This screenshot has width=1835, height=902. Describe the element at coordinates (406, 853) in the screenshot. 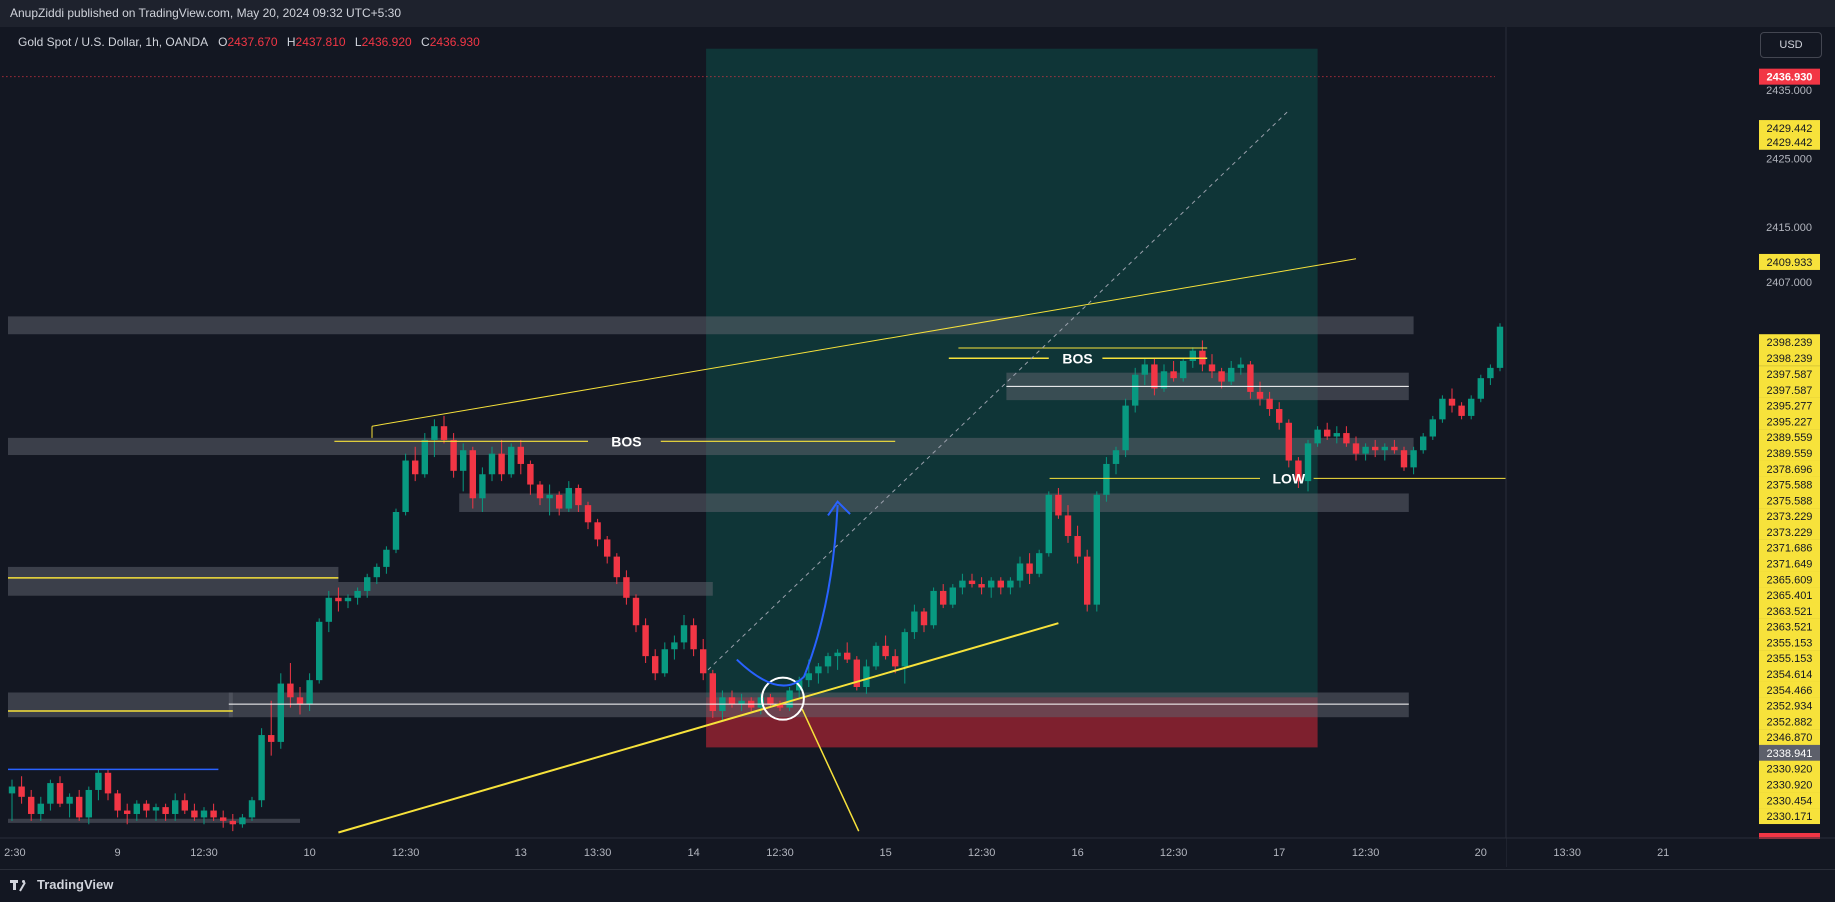

I see `time-tick-4: 12:30` at that location.